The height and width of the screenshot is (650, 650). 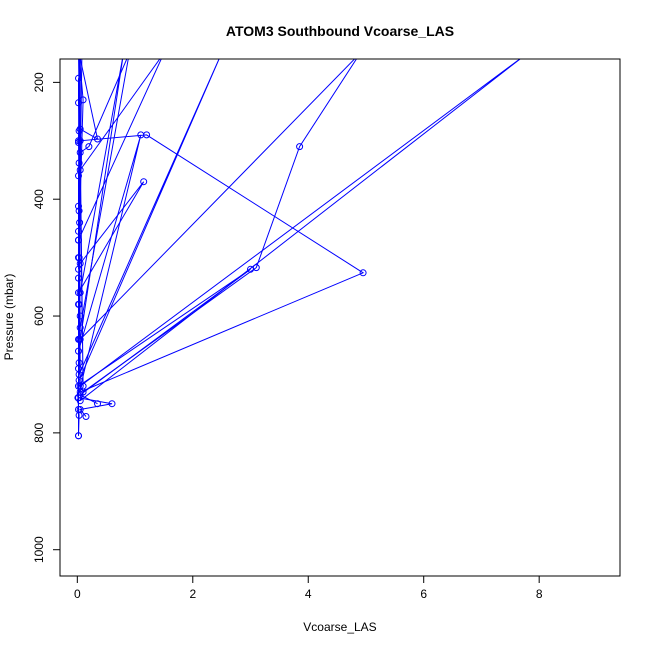 What do you see at coordinates (423, 594) in the screenshot?
I see `x-tick-label: 6` at bounding box center [423, 594].